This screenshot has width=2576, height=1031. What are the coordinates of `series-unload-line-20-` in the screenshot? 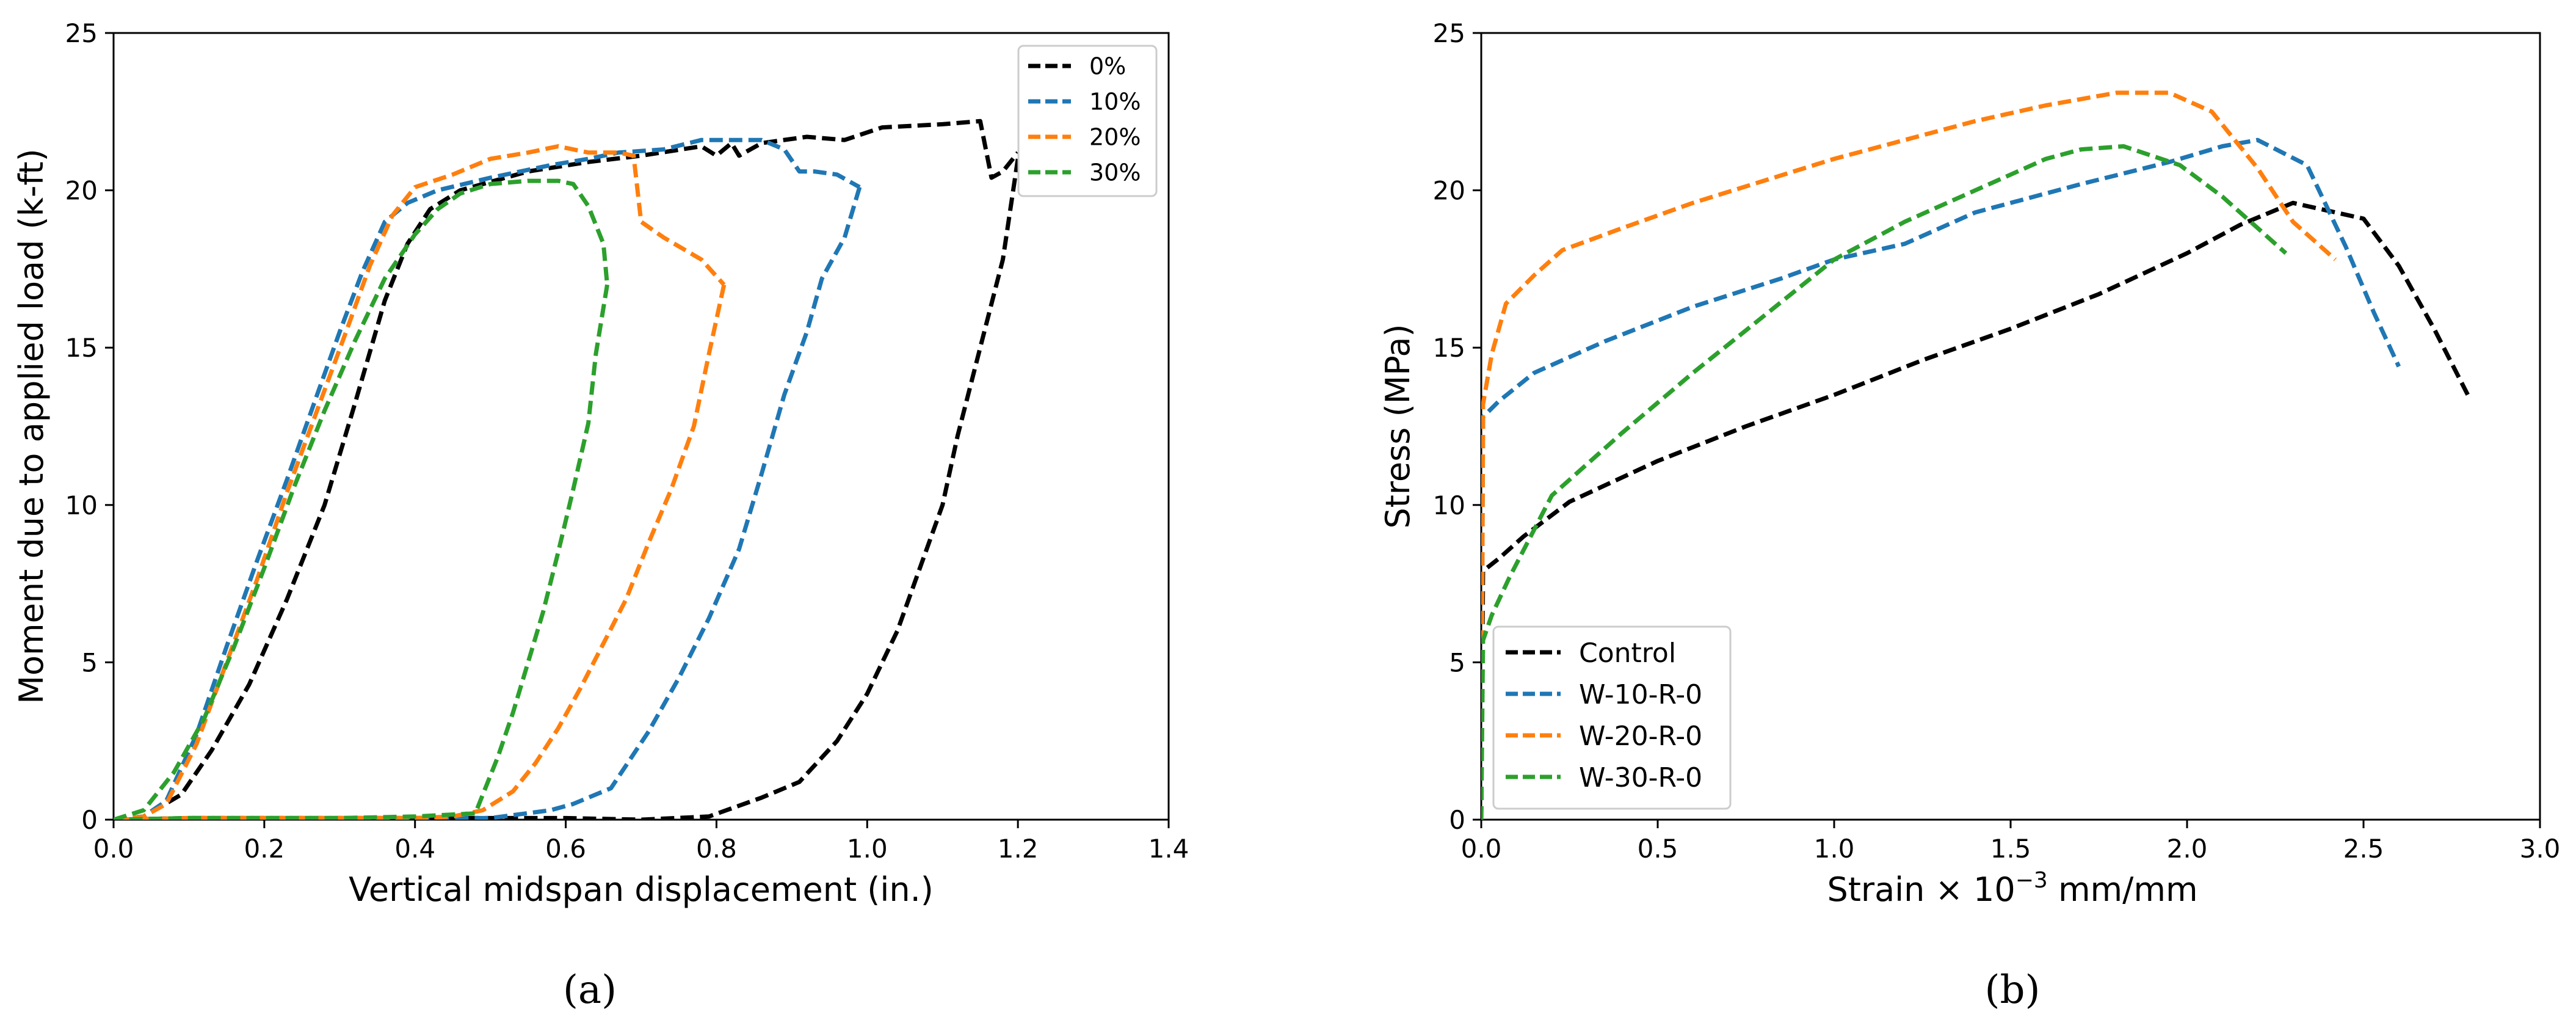 It's located at (420, 552).